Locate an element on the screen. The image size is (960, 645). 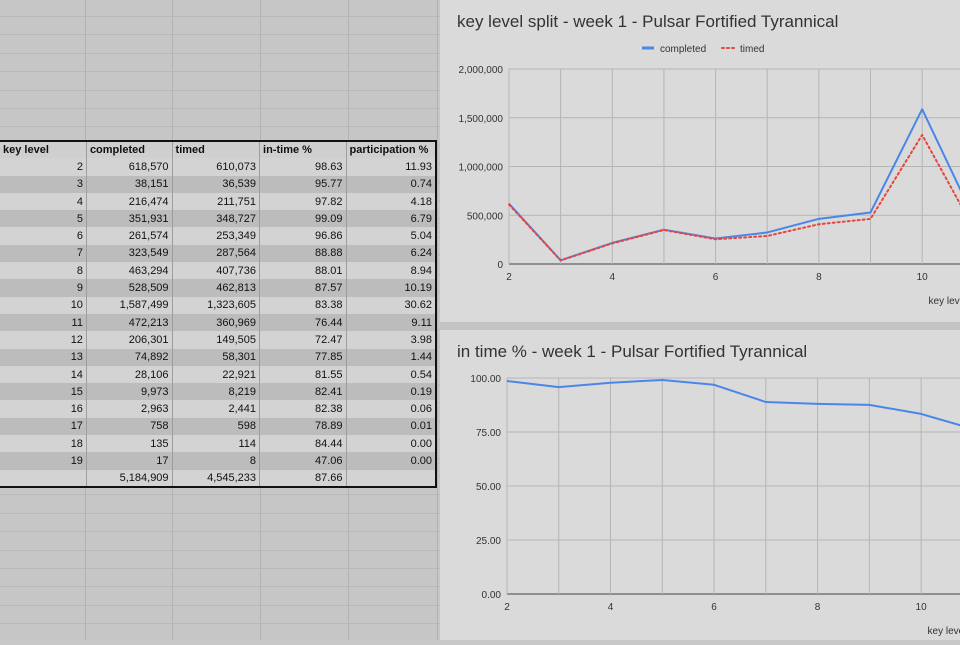
table-cell: 0.74 is located at coordinates (391, 184).